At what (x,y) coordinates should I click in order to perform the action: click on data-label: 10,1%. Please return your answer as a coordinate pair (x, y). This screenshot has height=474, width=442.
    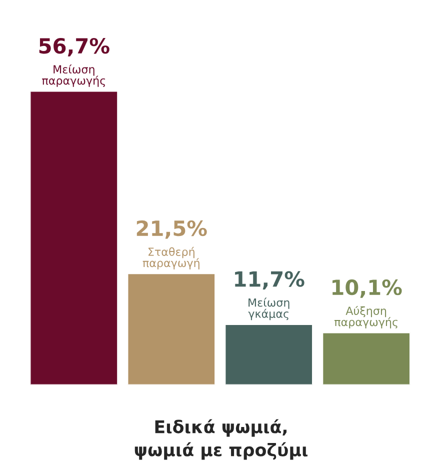
    Looking at the image, I should click on (367, 288).